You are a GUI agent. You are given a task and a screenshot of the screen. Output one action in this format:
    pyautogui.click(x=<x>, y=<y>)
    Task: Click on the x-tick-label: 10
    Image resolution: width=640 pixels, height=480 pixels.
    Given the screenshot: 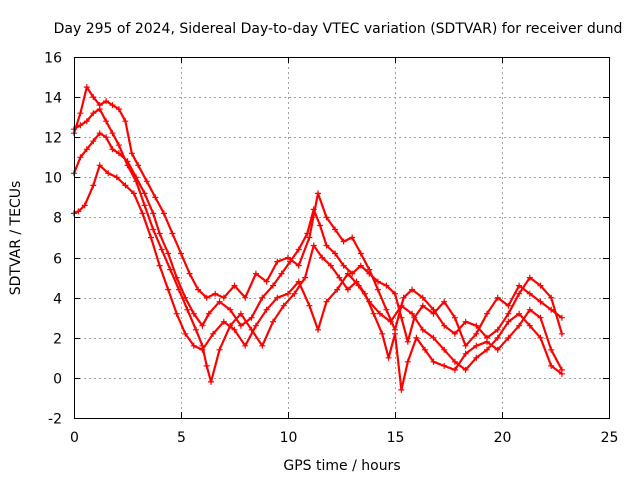 What is the action you would take?
    pyautogui.click(x=289, y=438)
    